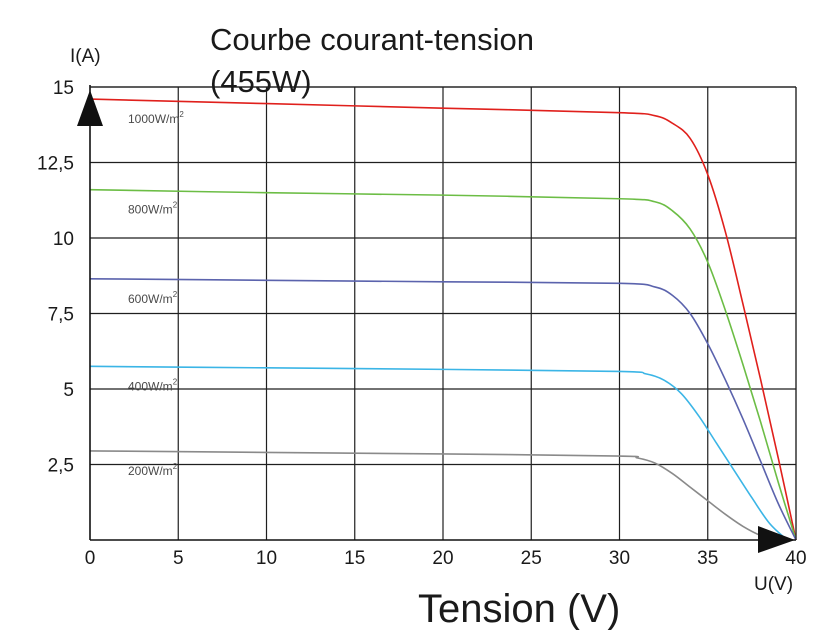 The width and height of the screenshot is (831, 630). I want to click on x-tick-label: 30, so click(619, 558).